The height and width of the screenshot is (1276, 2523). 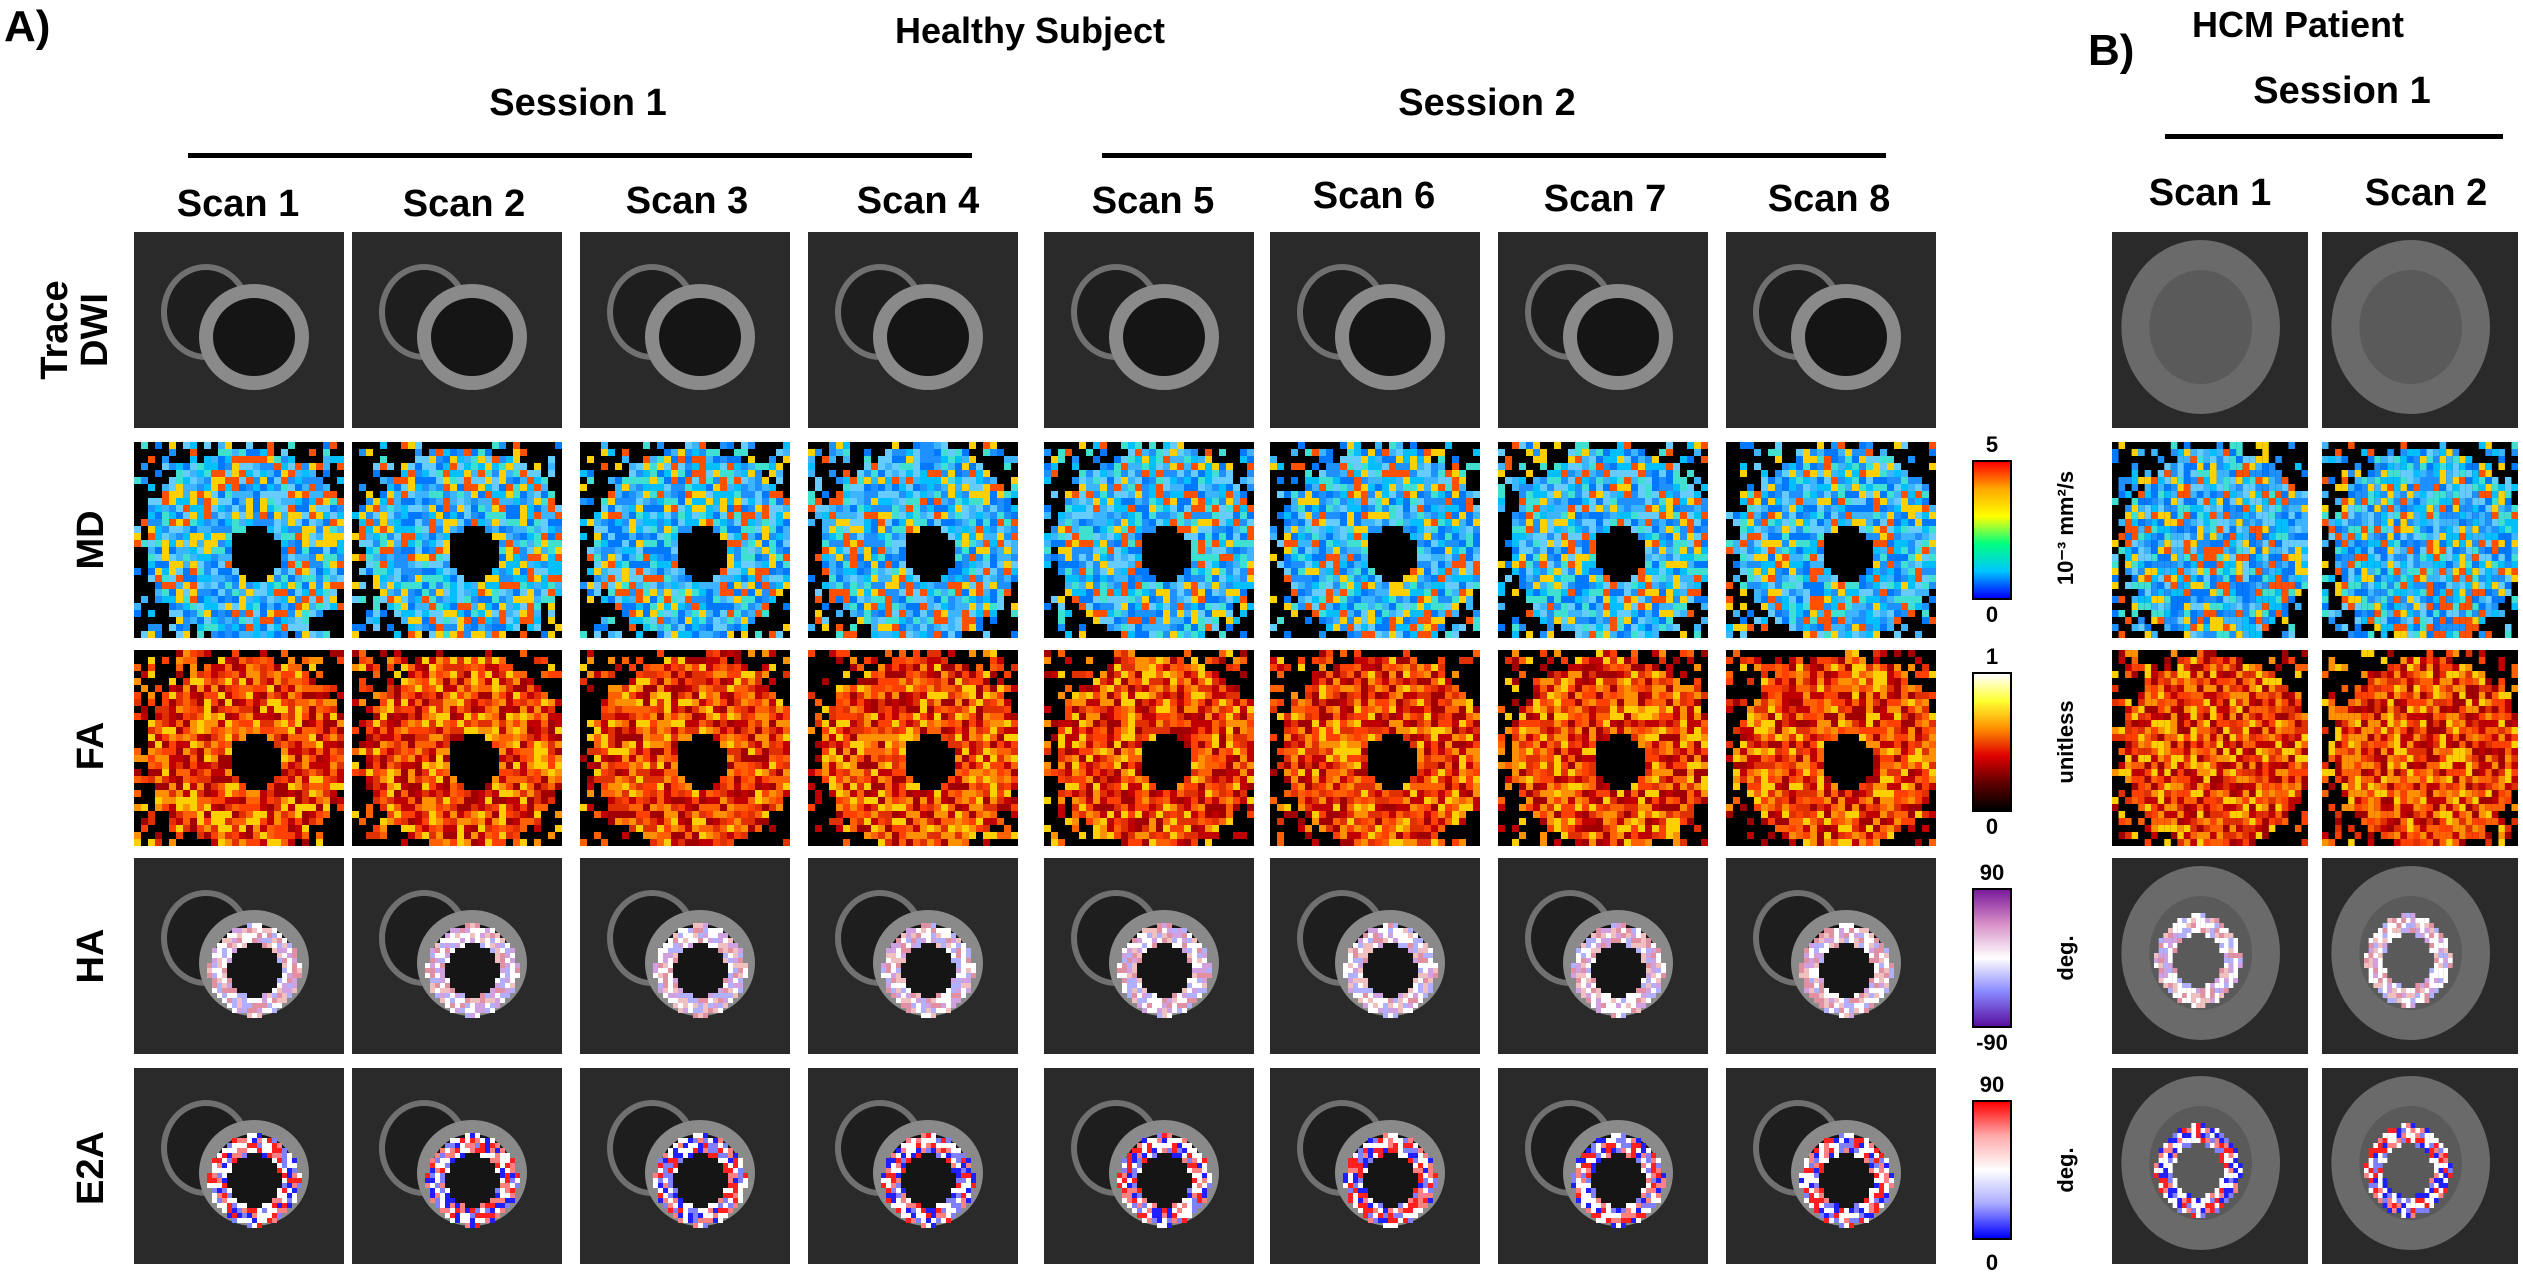 I want to click on ha-colorbar-min: -90, so click(x=1992, y=1042).